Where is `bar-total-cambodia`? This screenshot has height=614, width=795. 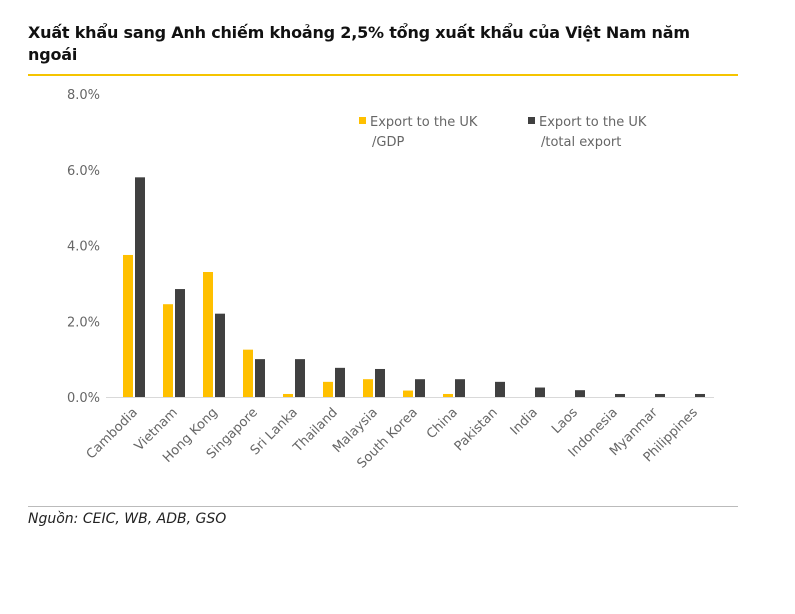 bar-total-cambodia is located at coordinates (140, 287).